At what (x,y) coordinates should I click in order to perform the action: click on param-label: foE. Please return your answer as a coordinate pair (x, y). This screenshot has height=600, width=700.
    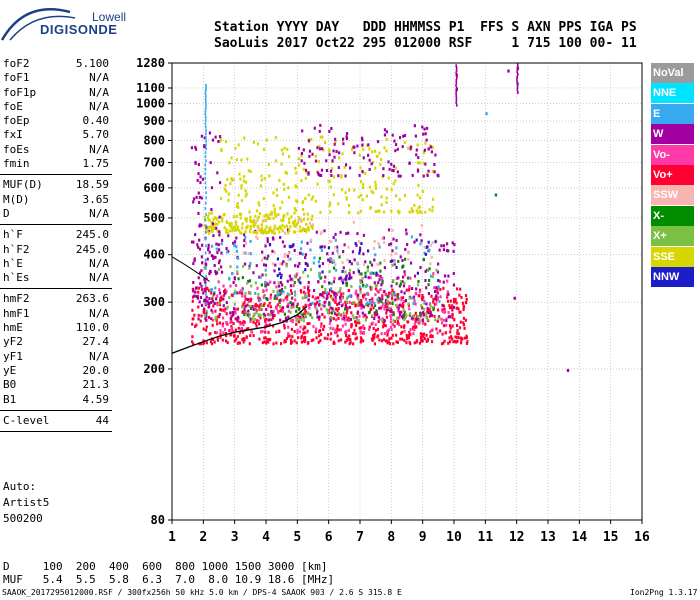
    Looking at the image, I should click on (13, 106).